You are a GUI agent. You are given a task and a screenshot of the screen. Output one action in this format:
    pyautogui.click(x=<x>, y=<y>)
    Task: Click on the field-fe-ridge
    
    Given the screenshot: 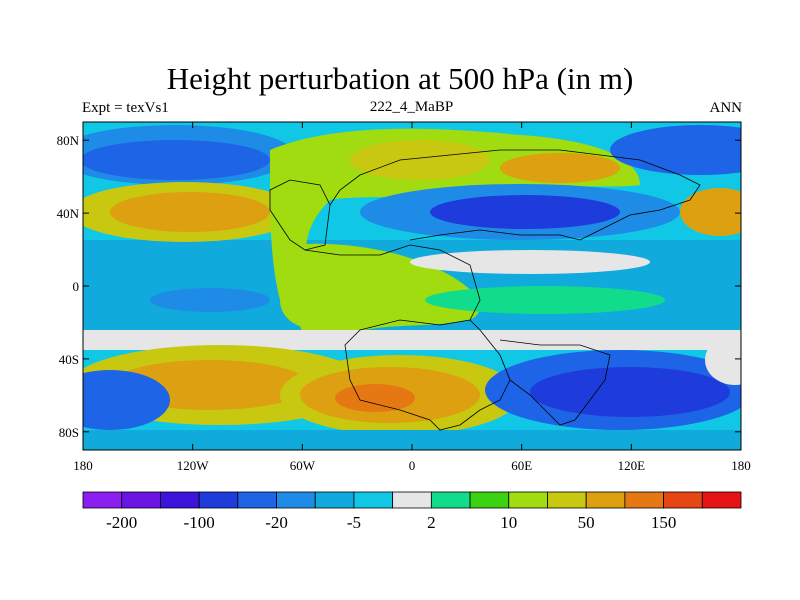 What is the action you would take?
    pyautogui.click(x=710, y=212)
    